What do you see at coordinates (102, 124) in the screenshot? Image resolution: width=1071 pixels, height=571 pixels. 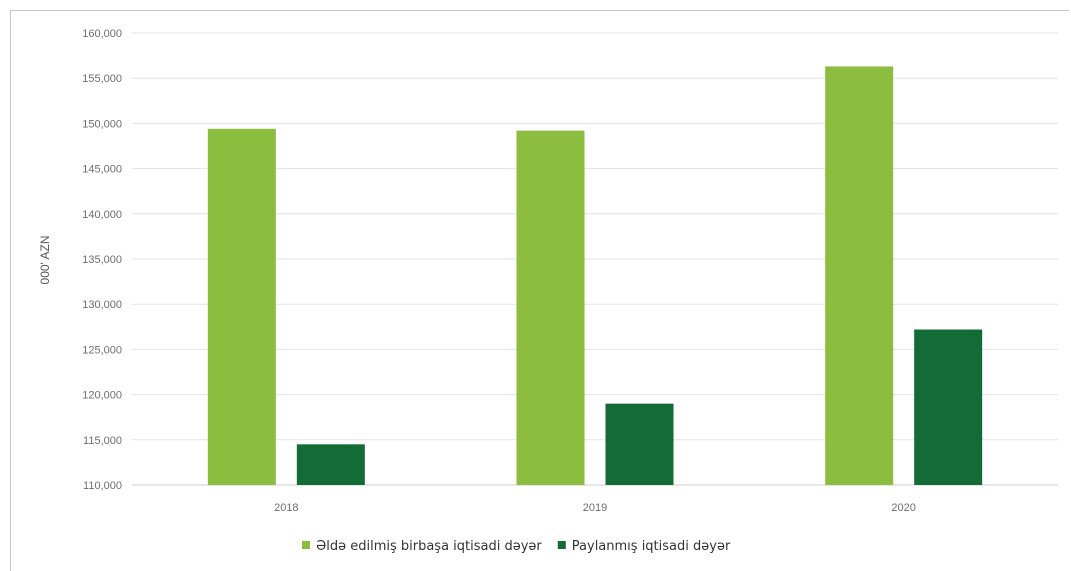 I see `y-tick-label: 150,000` at bounding box center [102, 124].